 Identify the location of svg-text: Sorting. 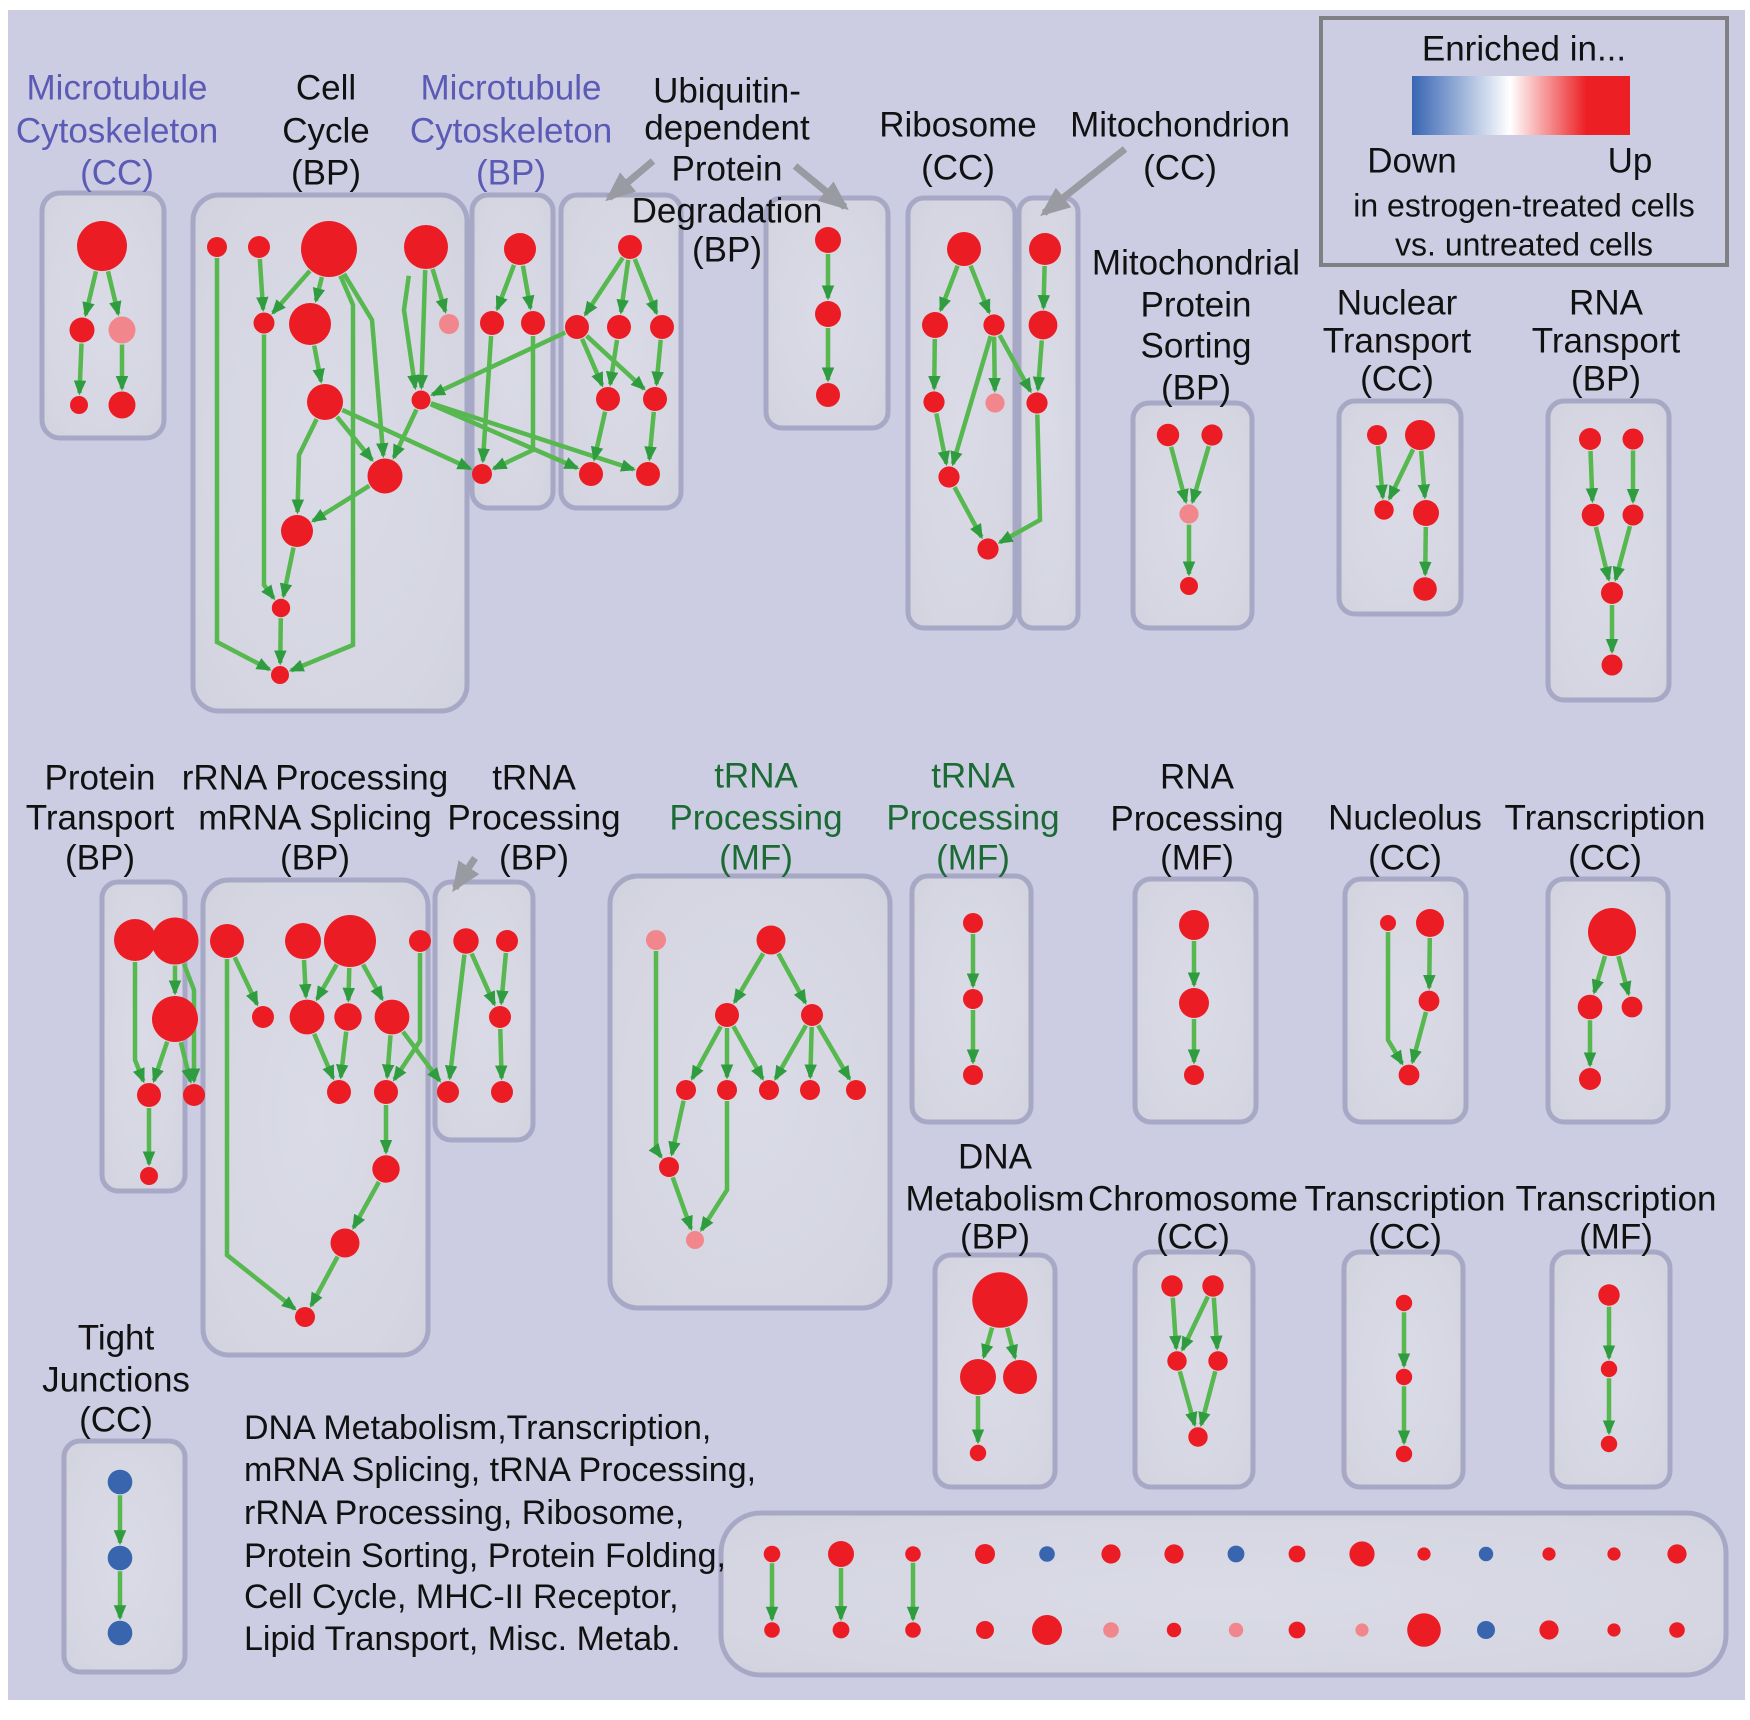
(1196, 345).